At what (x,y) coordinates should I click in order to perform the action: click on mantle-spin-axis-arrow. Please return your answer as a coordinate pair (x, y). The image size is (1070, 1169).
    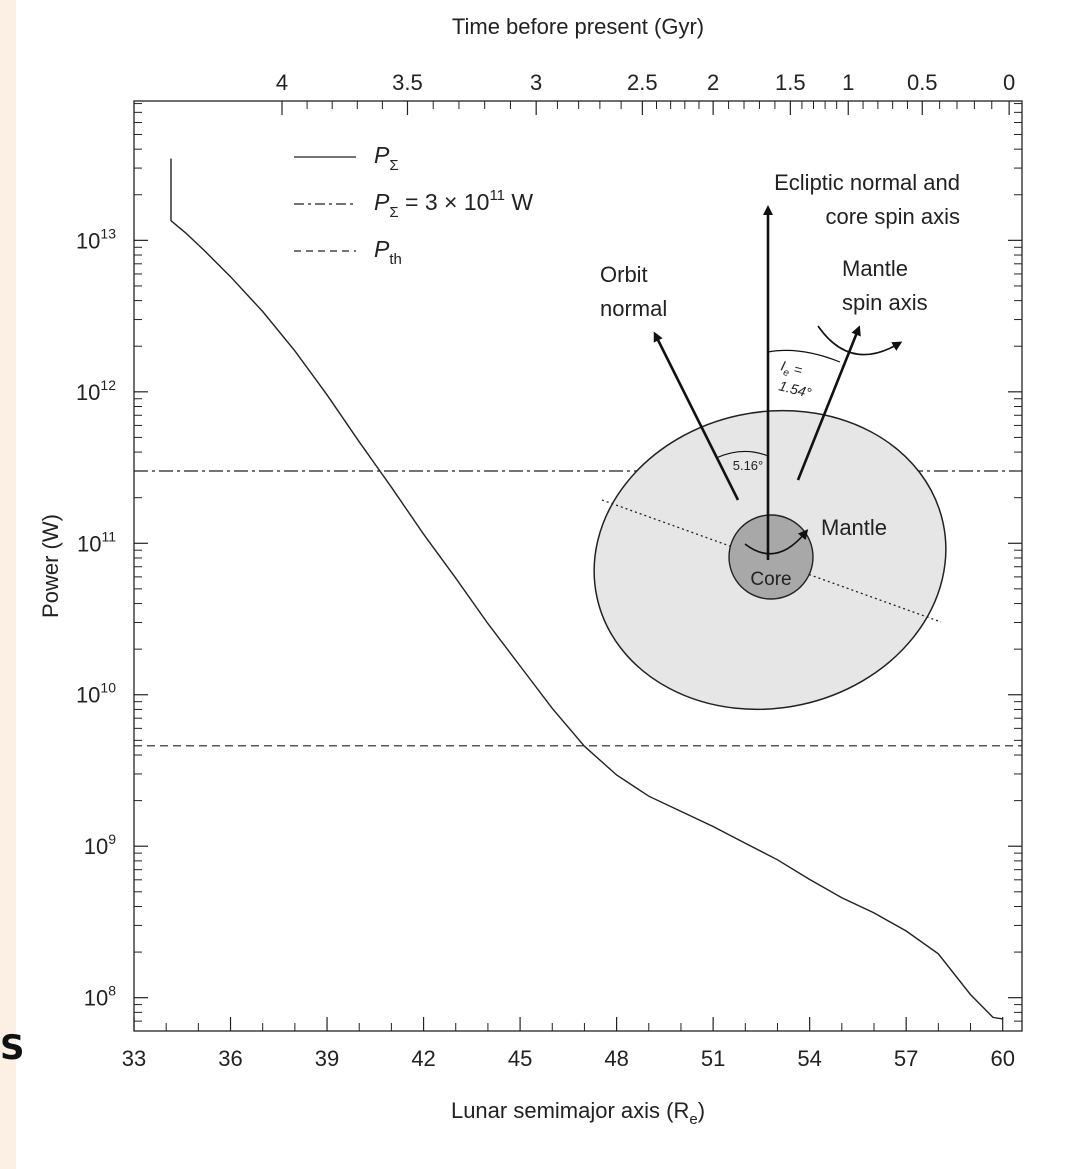
    Looking at the image, I should click on (828, 403).